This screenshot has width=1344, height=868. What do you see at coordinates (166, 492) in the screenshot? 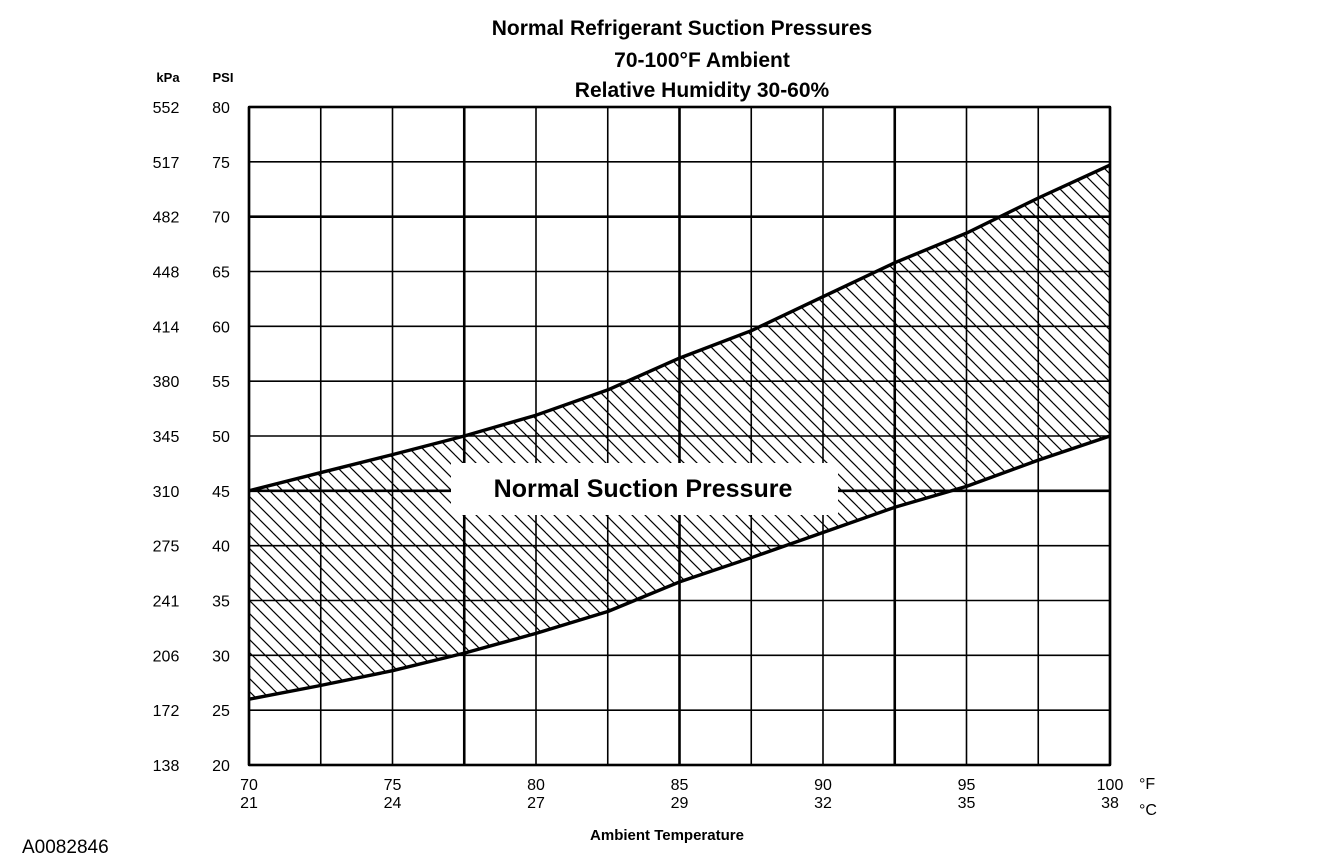
I see `y-tick-kpa: 310` at bounding box center [166, 492].